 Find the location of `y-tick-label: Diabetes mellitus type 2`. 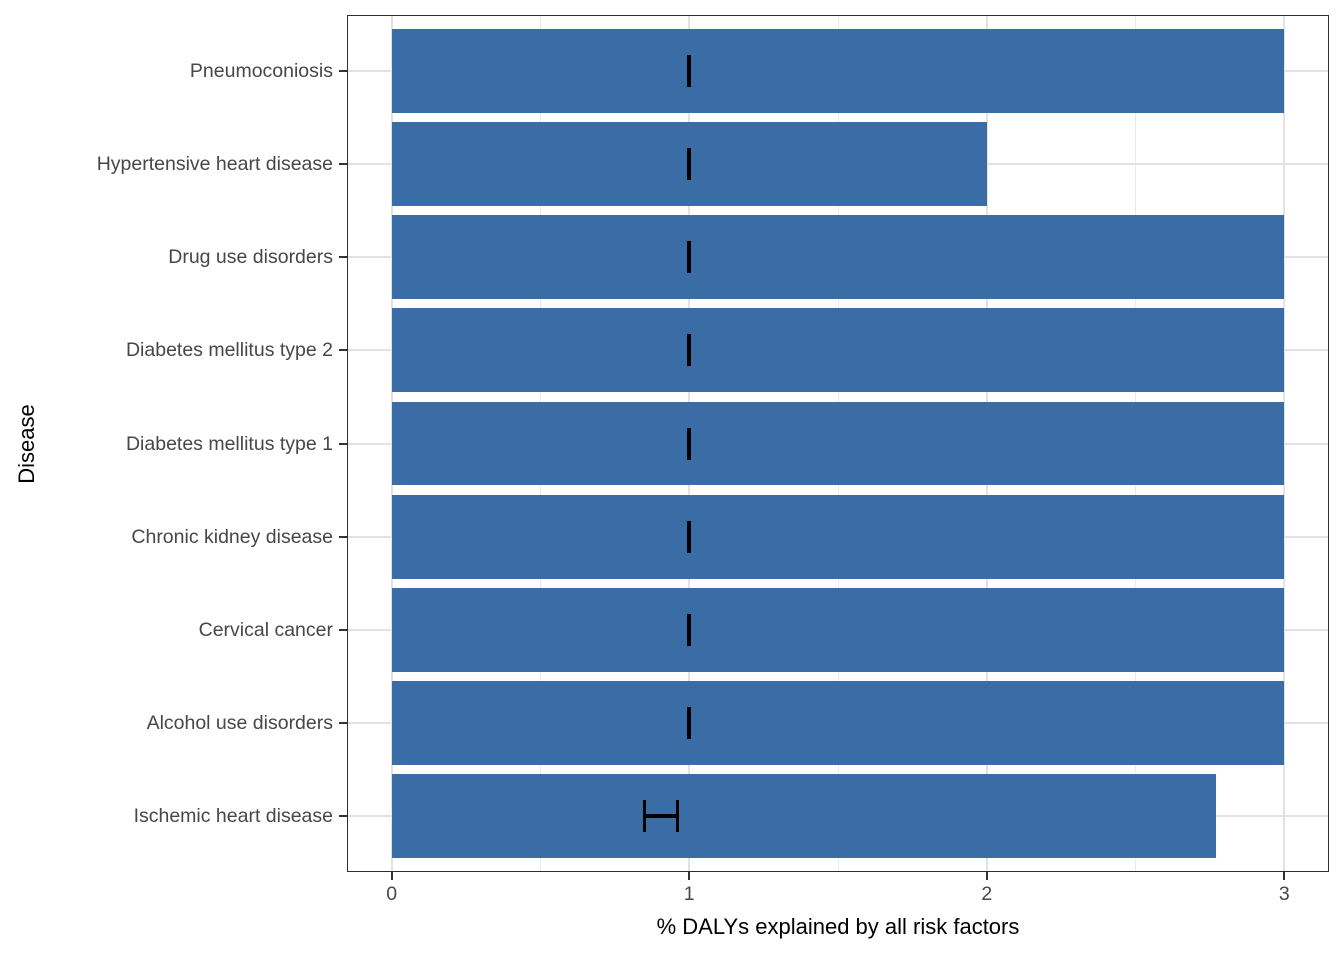

y-tick-label: Diabetes mellitus type 2 is located at coordinates (229, 350).